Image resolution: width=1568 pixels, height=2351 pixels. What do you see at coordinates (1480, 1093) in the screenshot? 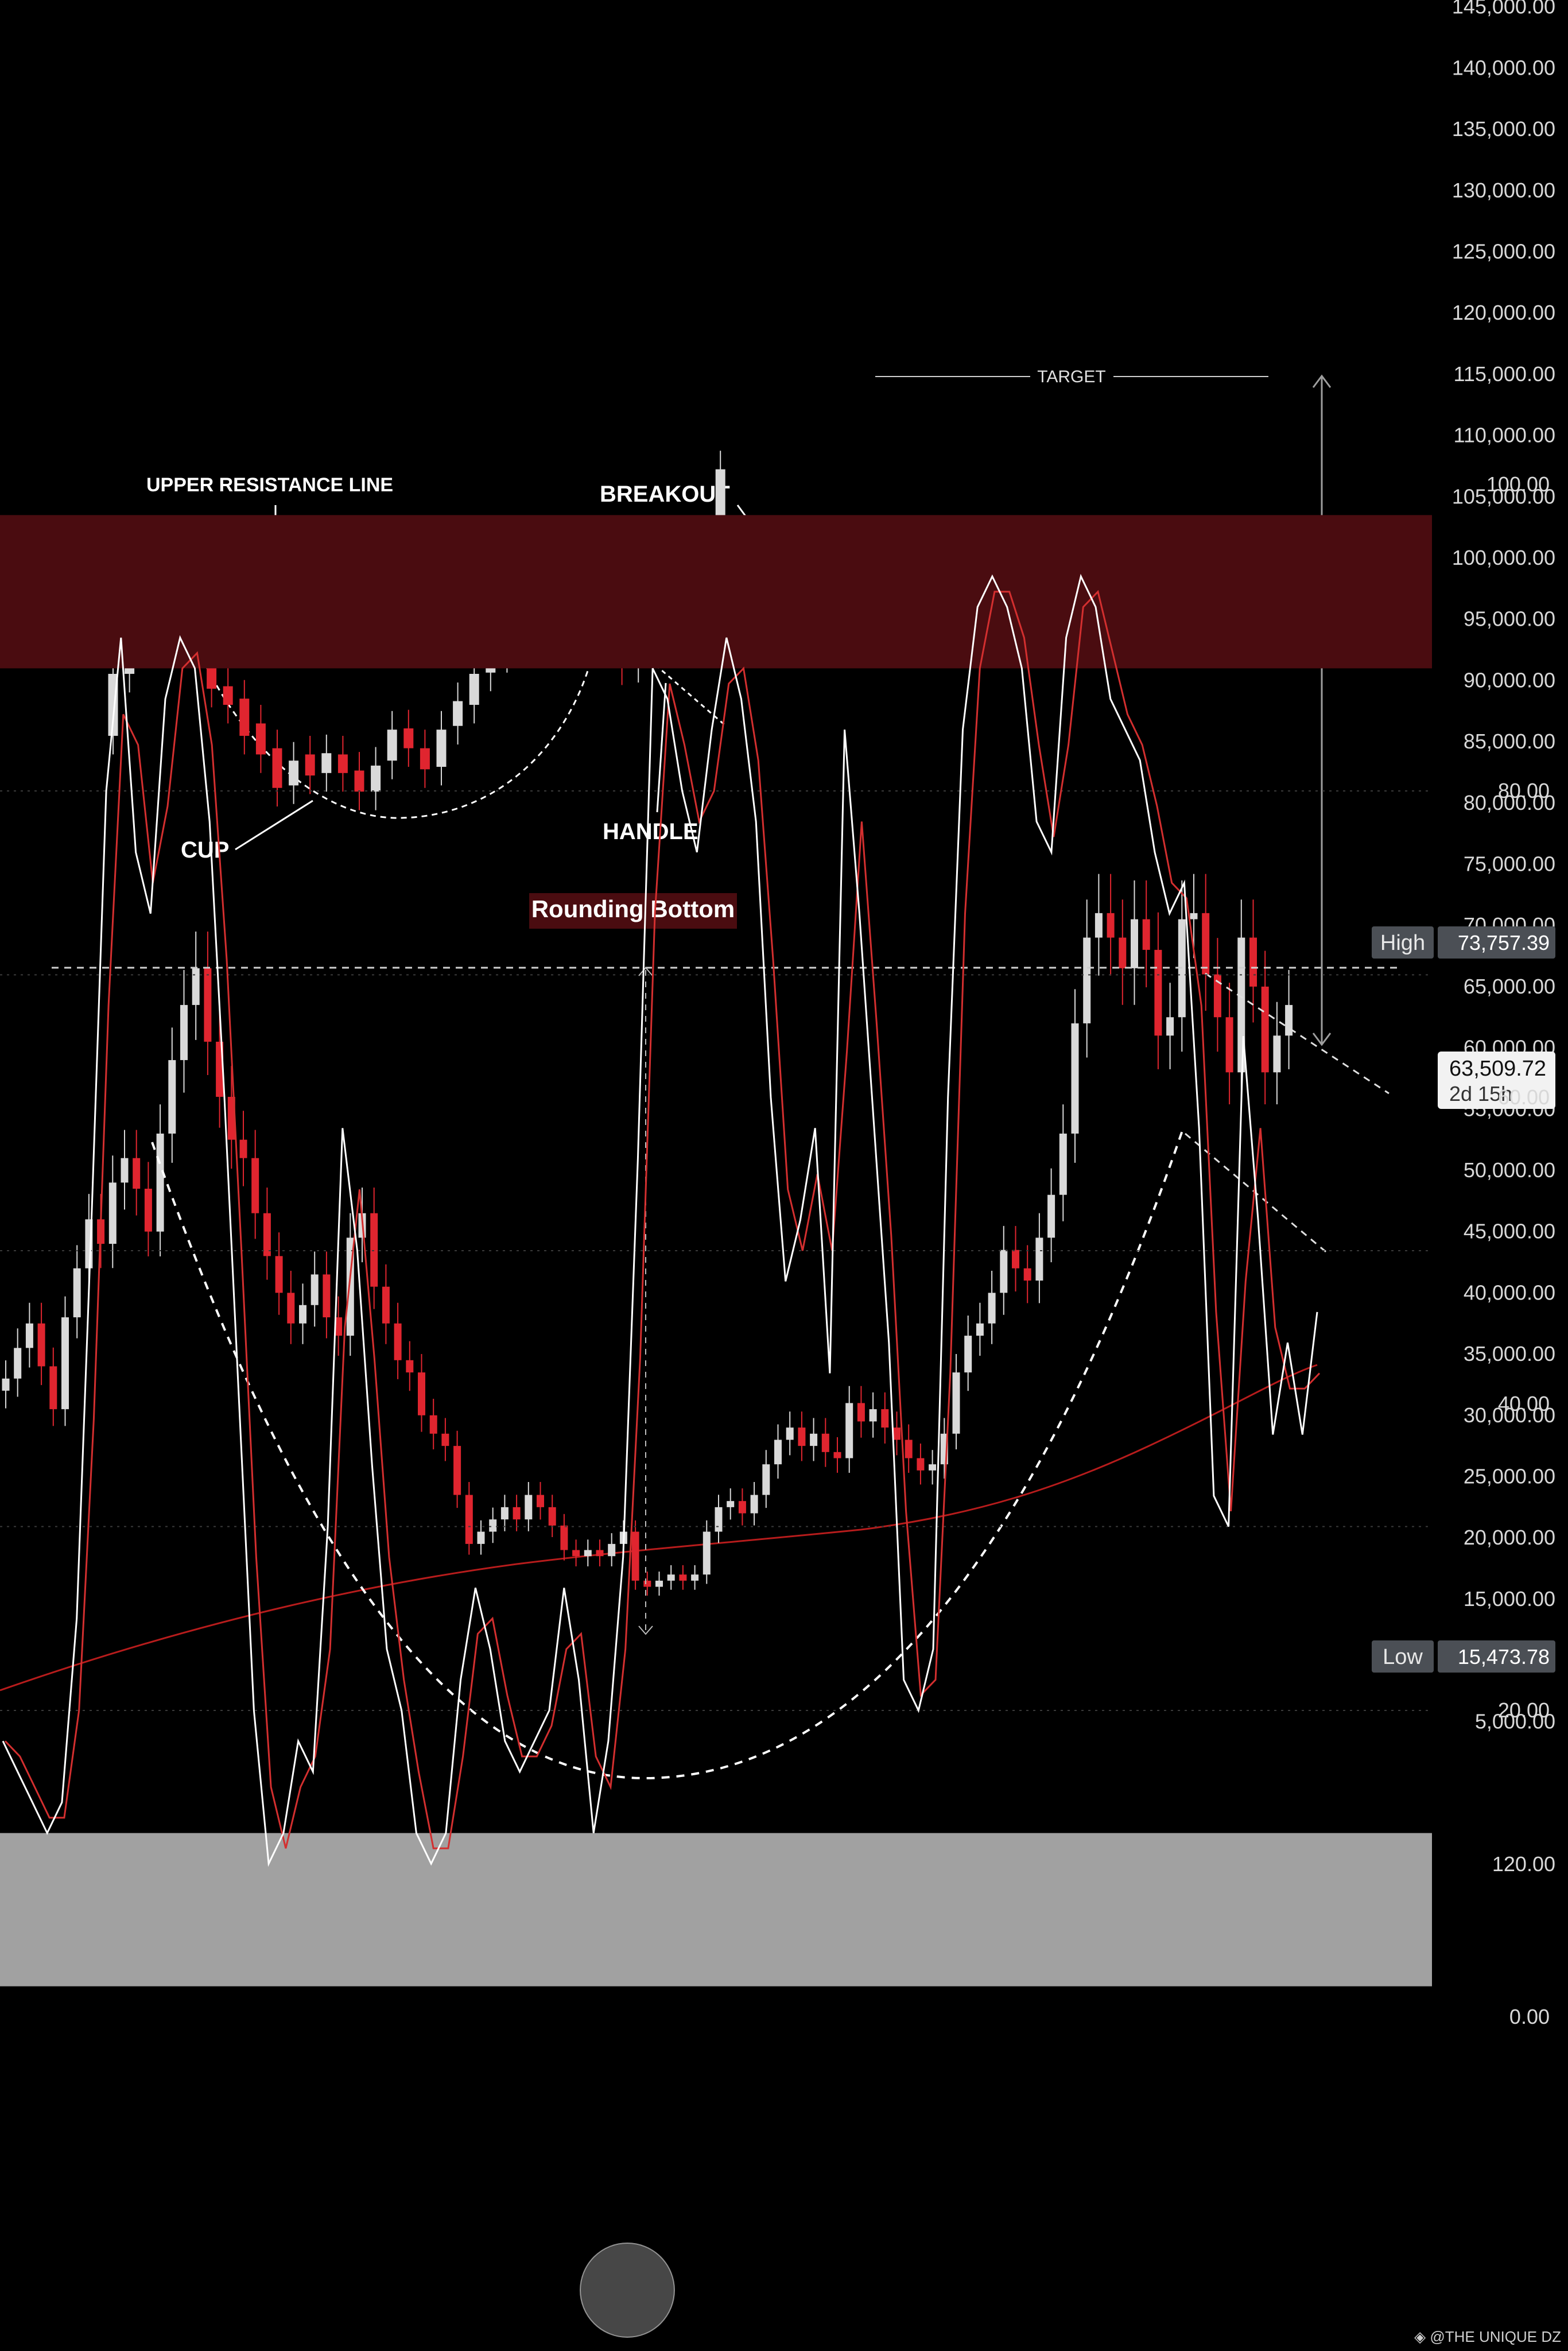
I see `last-price-countdown: 2d 15h` at bounding box center [1480, 1093].